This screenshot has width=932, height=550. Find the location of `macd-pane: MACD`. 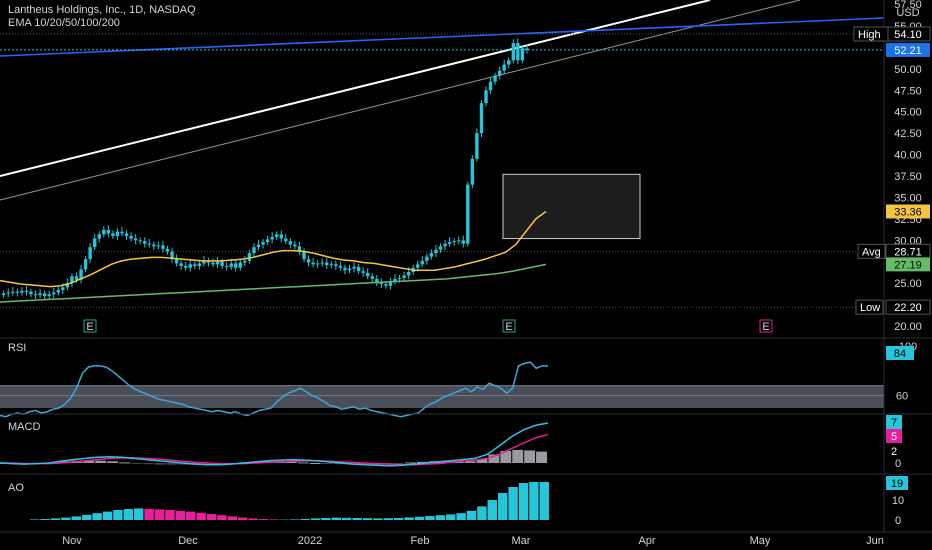

macd-pane: MACD is located at coordinates (274, 444).